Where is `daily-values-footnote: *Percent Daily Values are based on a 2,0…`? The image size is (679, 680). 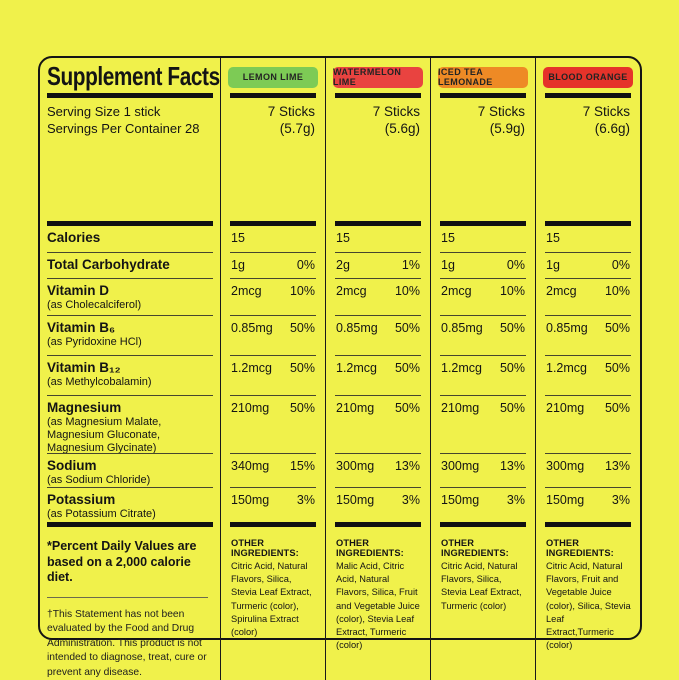
daily-values-footnote: *Percent Daily Values are based on a 2,0… is located at coordinates (122, 562).